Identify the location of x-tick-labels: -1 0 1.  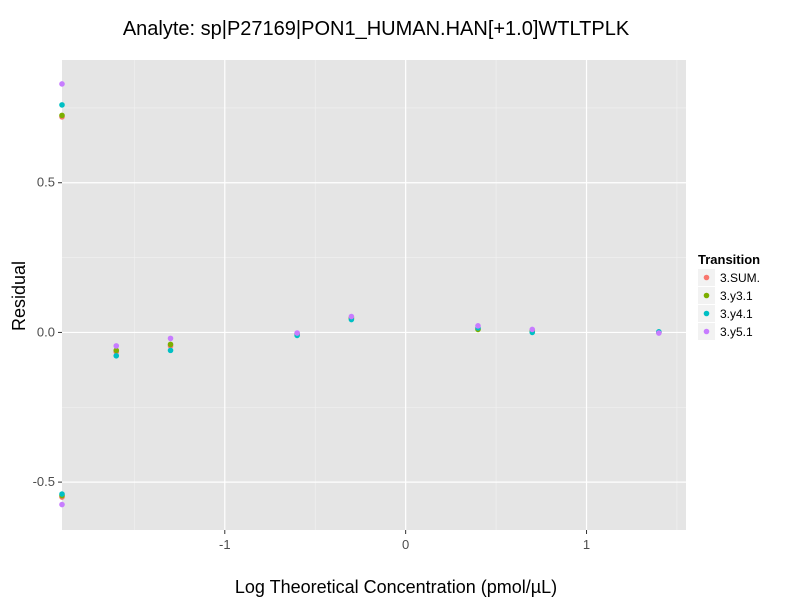
(404, 544).